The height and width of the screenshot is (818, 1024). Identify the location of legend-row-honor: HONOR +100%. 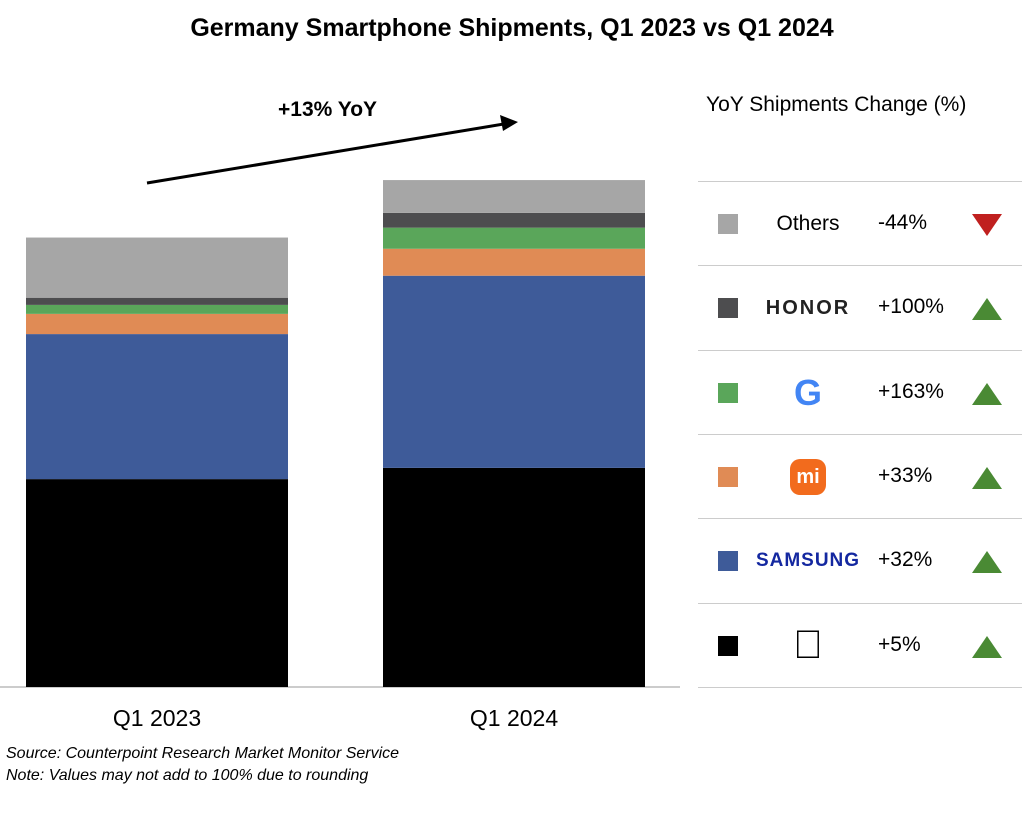
(860, 307).